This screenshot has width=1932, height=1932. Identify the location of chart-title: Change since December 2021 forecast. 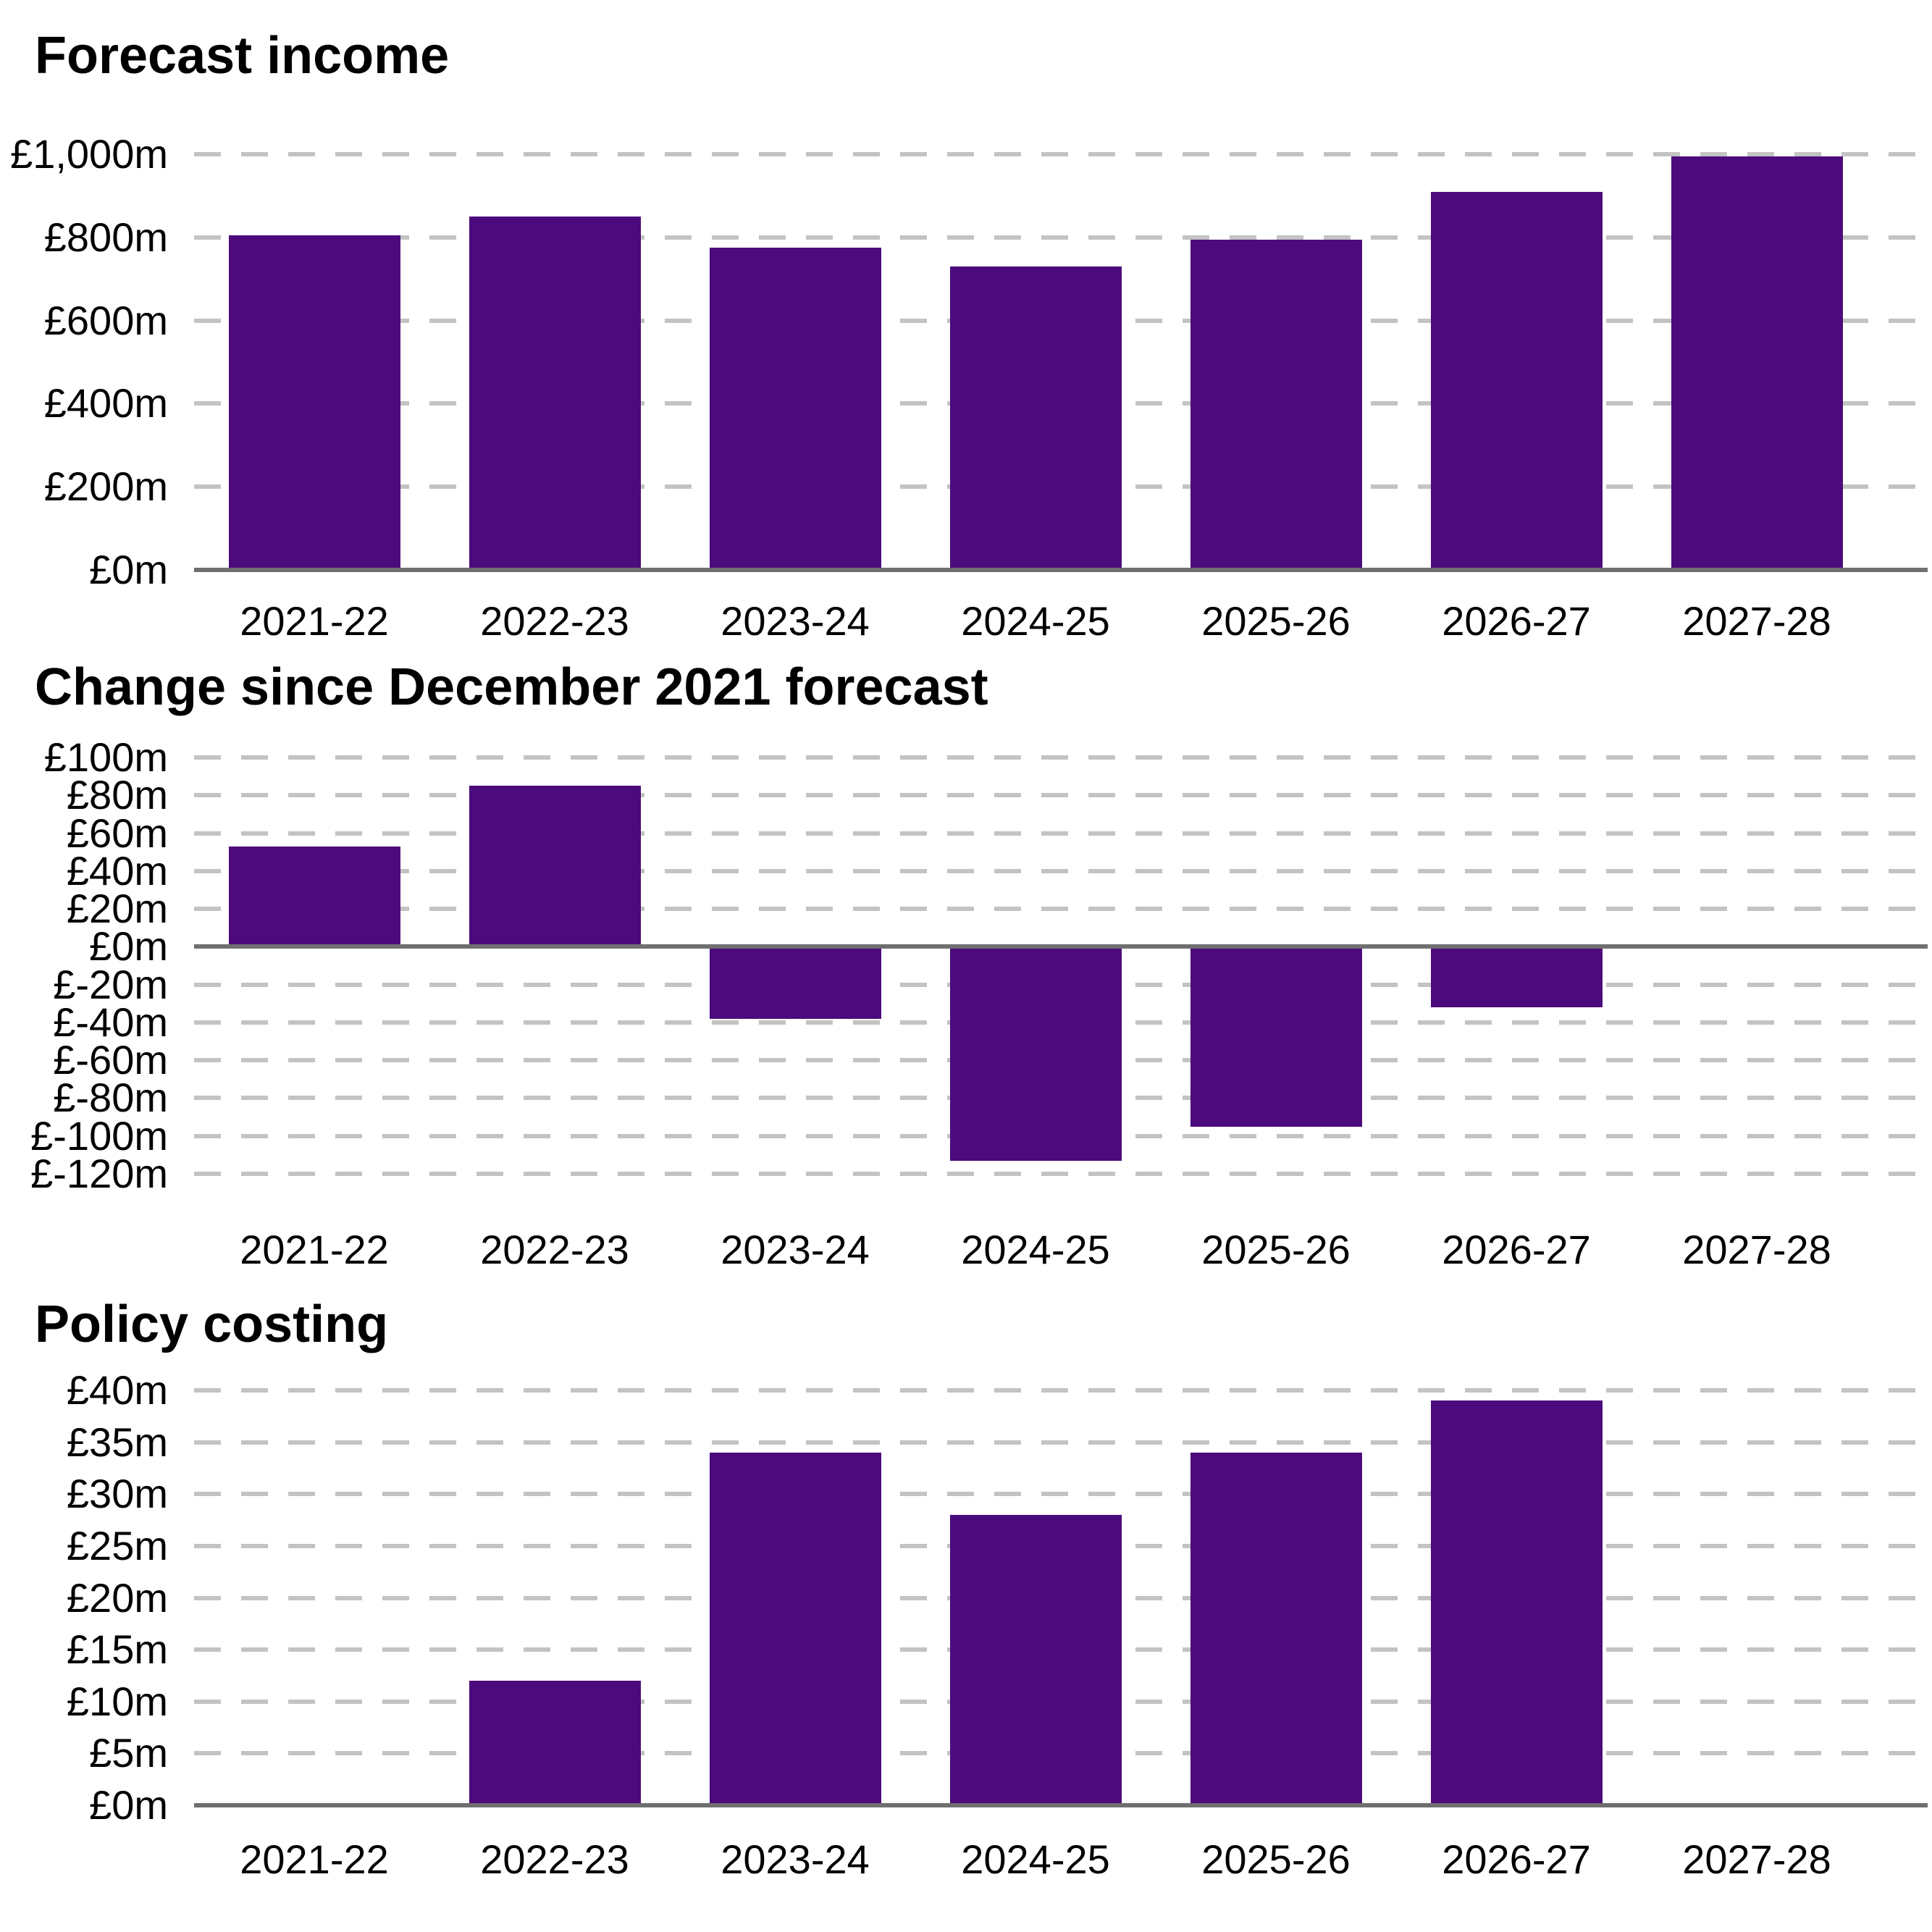
(511, 687).